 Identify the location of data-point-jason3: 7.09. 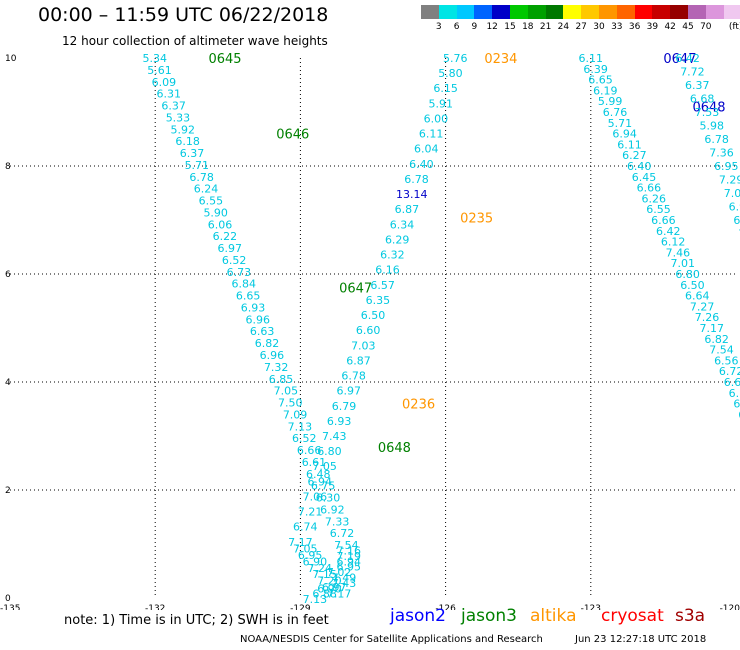
(295, 414).